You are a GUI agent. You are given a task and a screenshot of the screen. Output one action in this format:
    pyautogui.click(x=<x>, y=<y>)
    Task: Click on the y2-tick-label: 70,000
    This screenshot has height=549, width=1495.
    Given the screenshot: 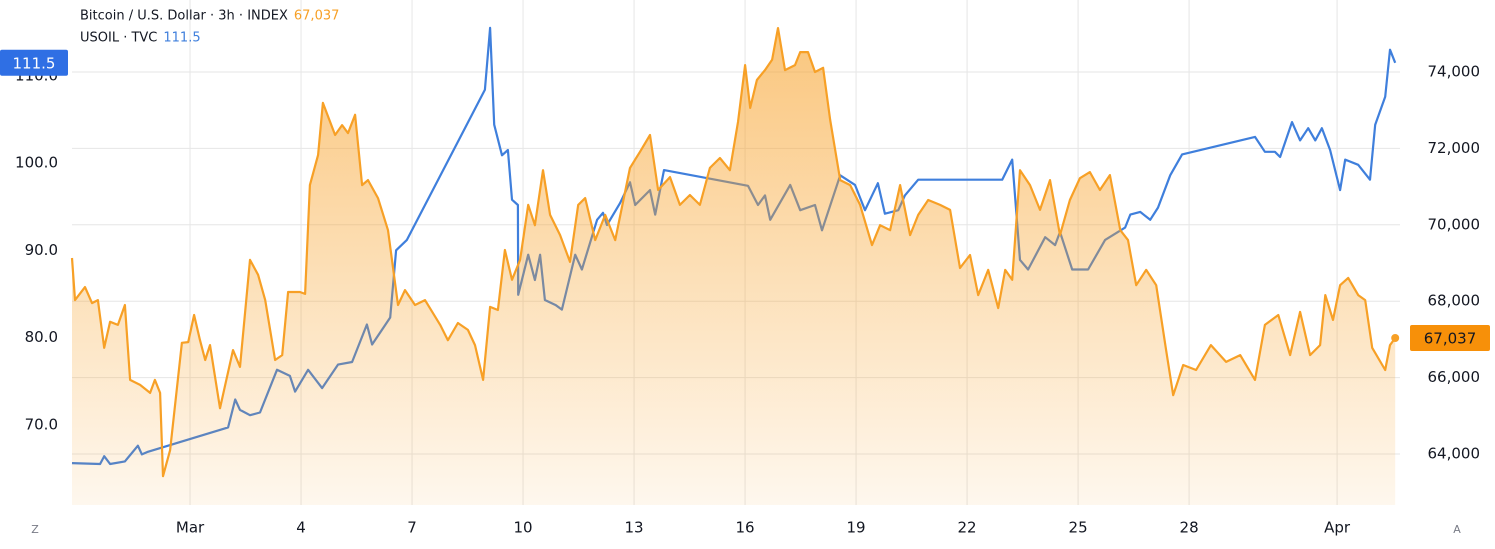 What is the action you would take?
    pyautogui.click(x=1454, y=224)
    